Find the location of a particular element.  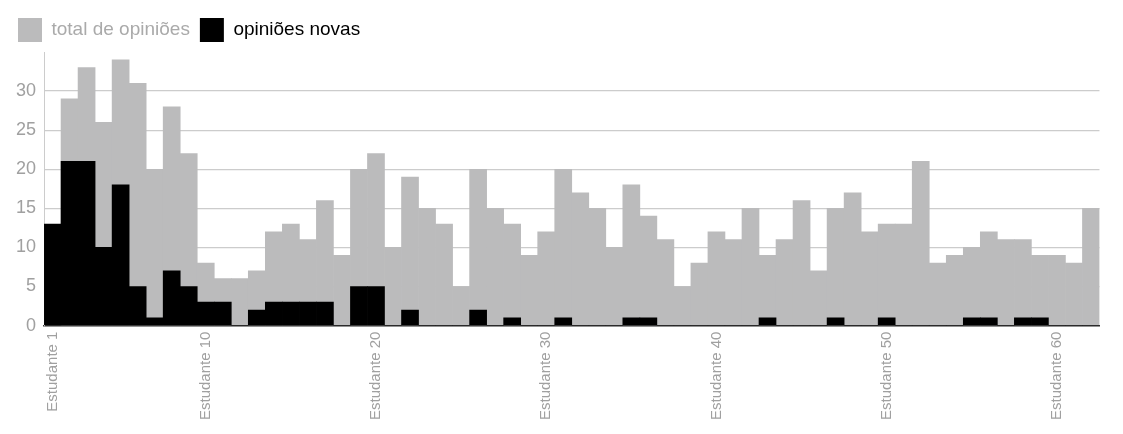

legend-label: total de opiniões is located at coordinates (120, 29).